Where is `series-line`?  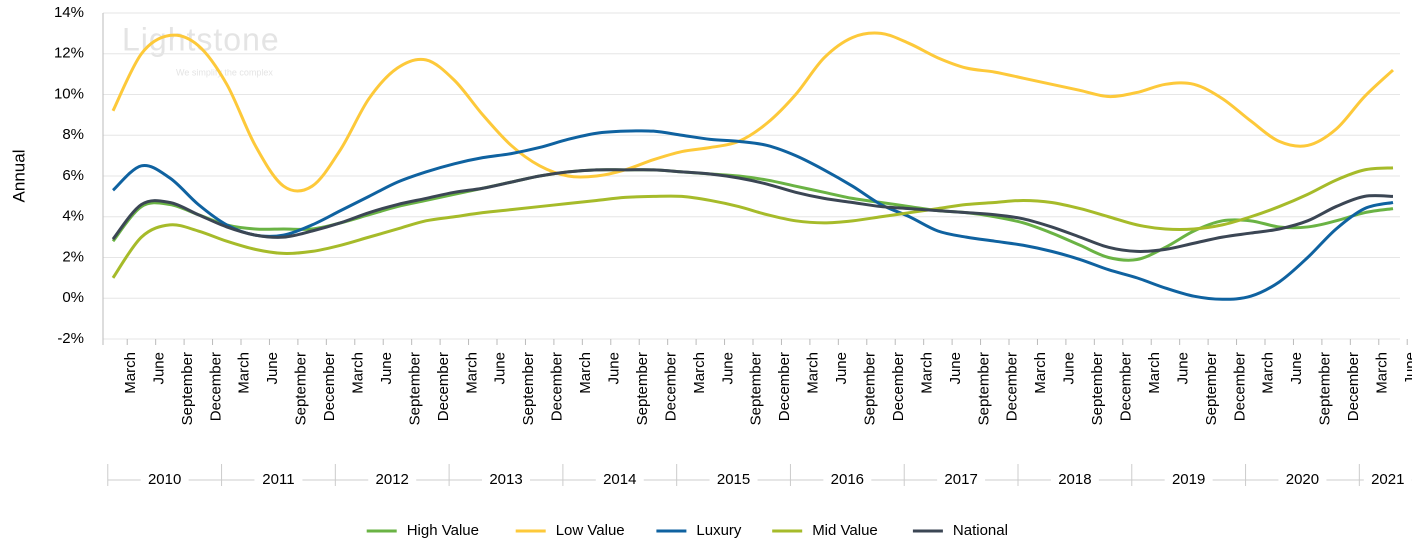 series-line is located at coordinates (752, 210).